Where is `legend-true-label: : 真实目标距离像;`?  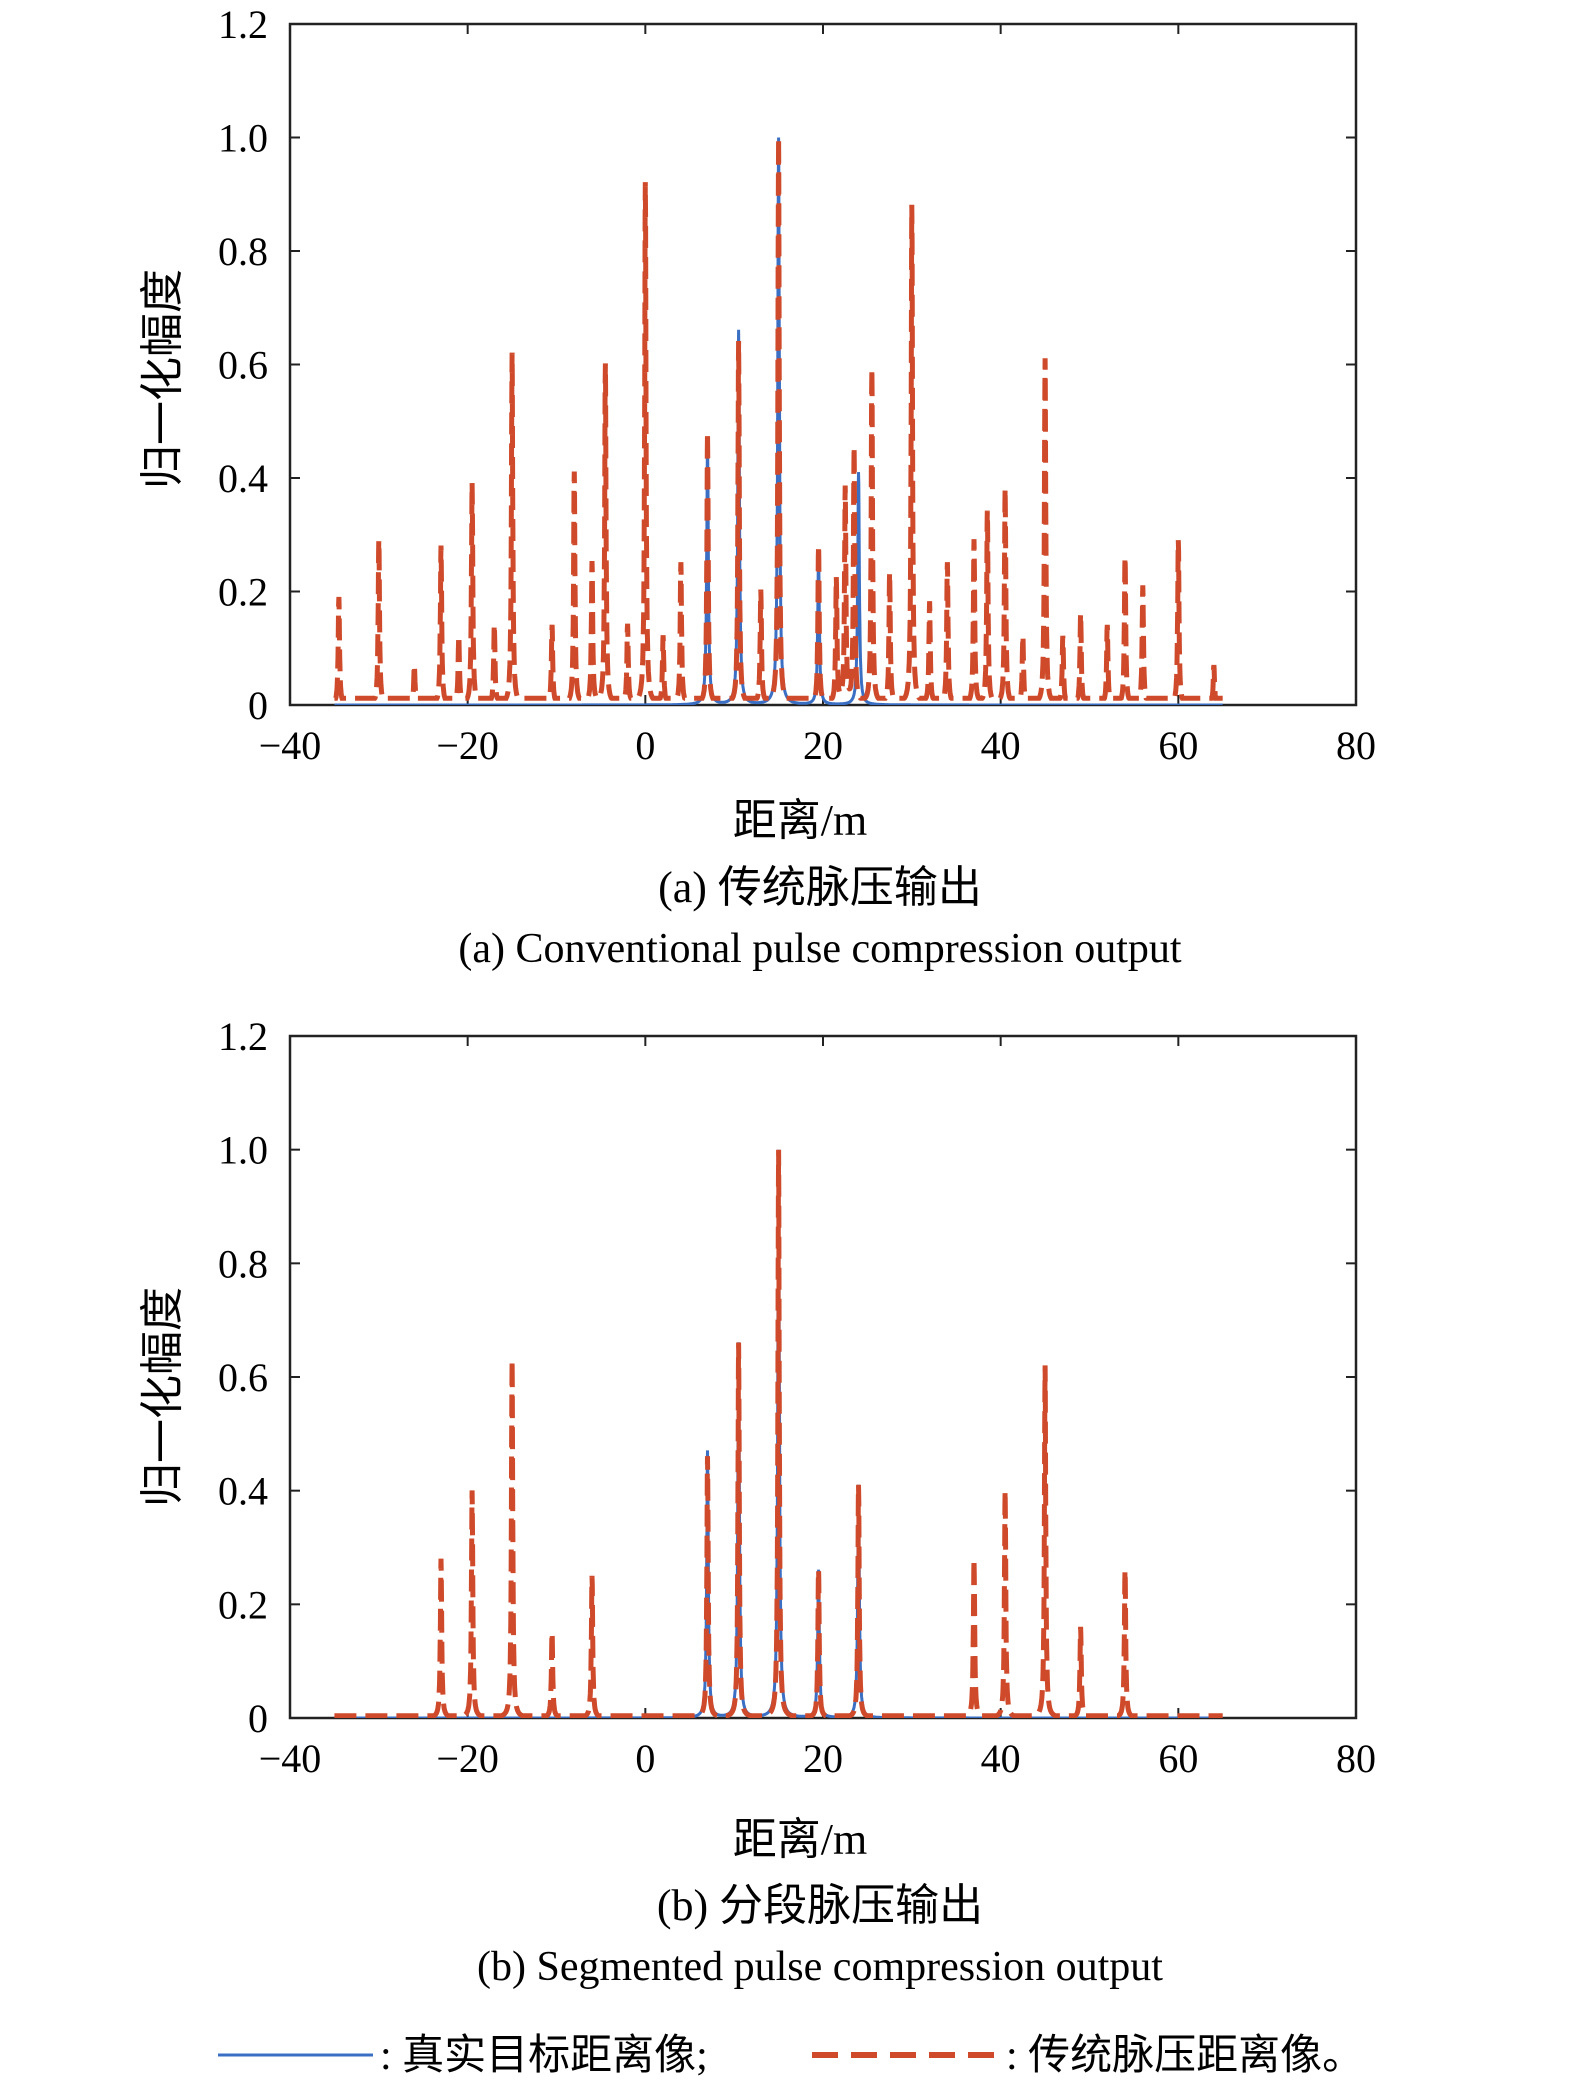 legend-true-label: : 真实目标距离像; is located at coordinates (544, 2055).